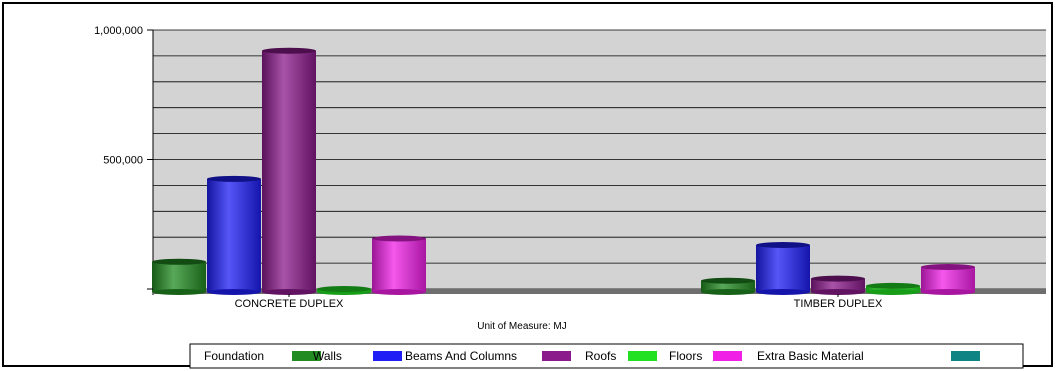 This screenshot has width=1059, height=371. What do you see at coordinates (327, 356) in the screenshot?
I see `legend-label: Walls` at bounding box center [327, 356].